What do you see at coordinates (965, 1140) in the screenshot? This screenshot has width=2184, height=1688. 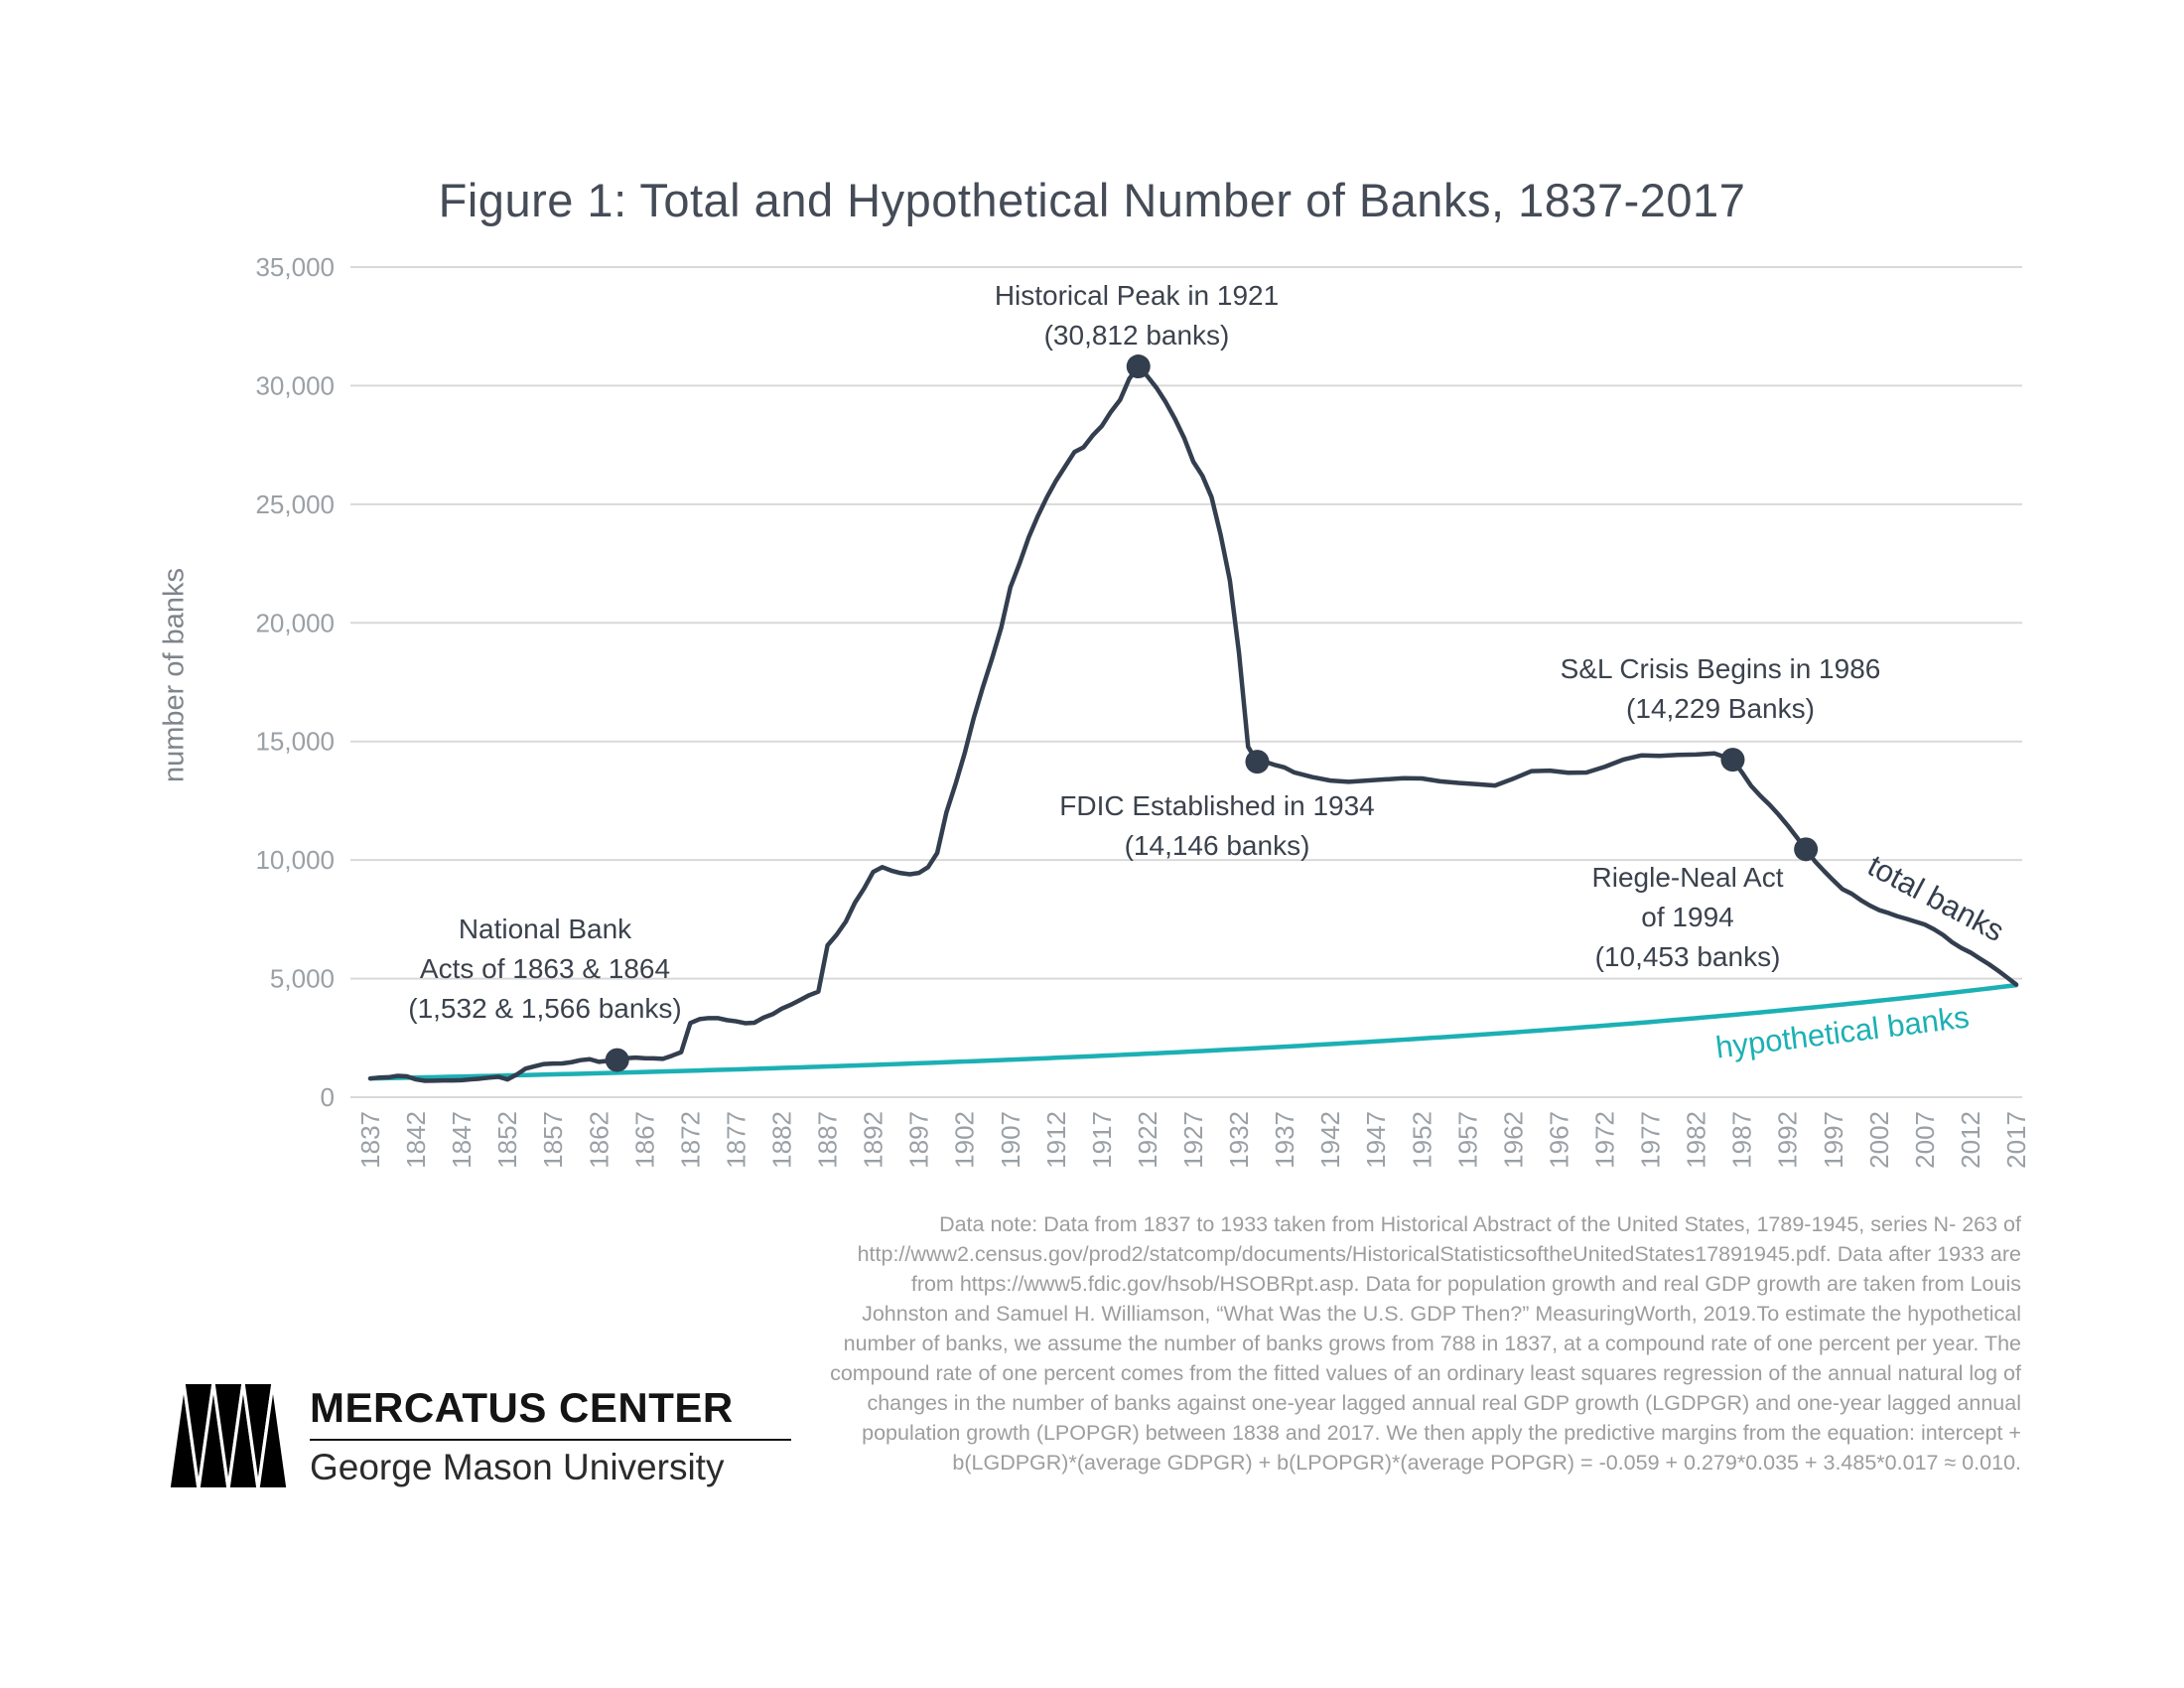 I see `svg-text: 1902` at bounding box center [965, 1140].